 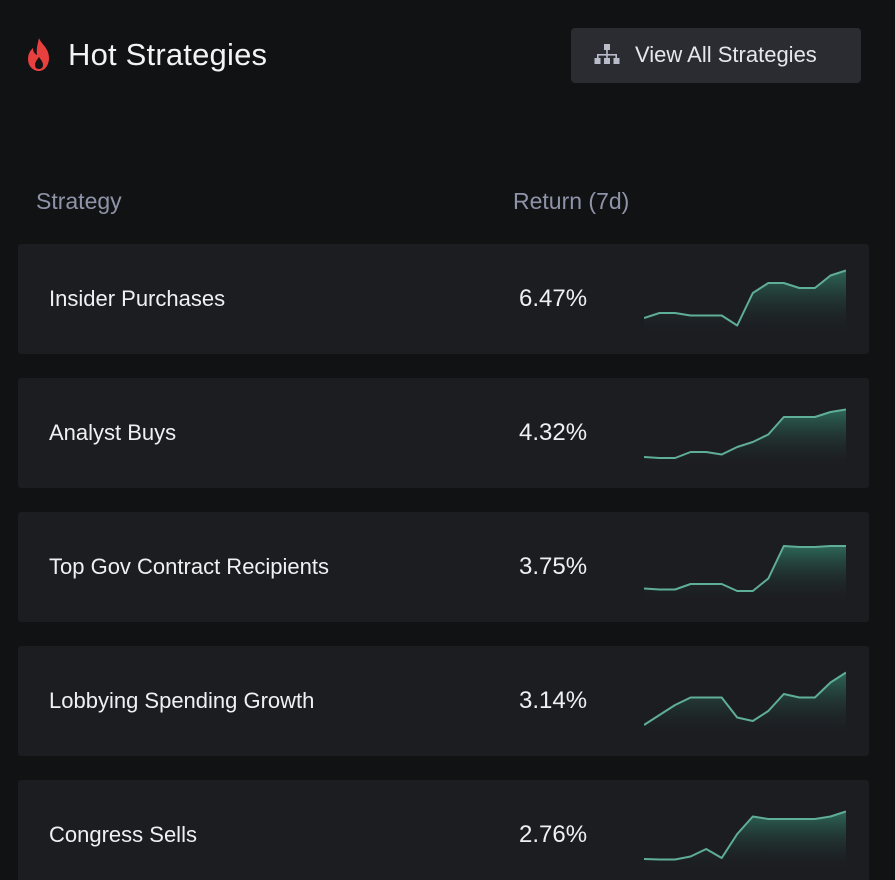 What do you see at coordinates (443, 433) in the screenshot?
I see `strategy-row-analyst-buys: Analyst Buys 4.32%` at bounding box center [443, 433].